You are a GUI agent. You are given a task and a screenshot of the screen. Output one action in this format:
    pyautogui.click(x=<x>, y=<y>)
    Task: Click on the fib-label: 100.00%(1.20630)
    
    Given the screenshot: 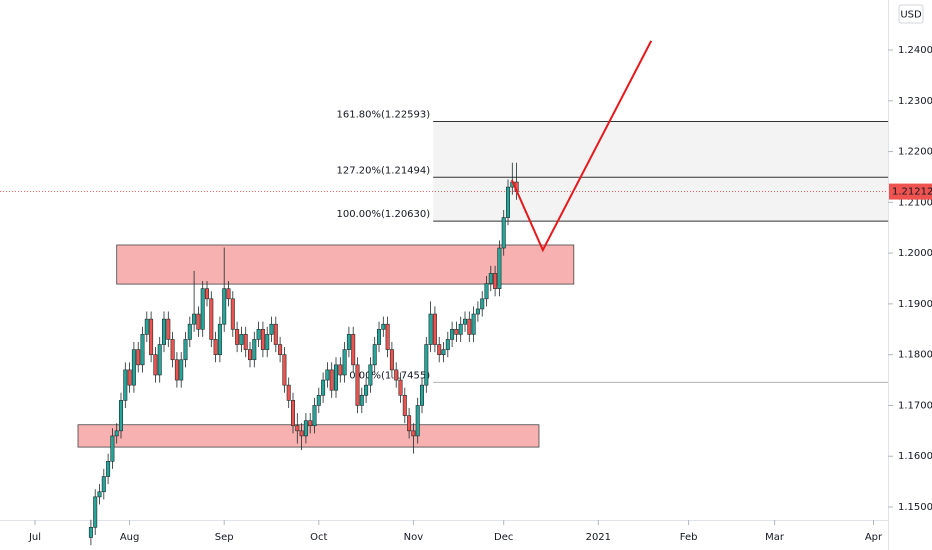 What is the action you would take?
    pyautogui.click(x=384, y=214)
    